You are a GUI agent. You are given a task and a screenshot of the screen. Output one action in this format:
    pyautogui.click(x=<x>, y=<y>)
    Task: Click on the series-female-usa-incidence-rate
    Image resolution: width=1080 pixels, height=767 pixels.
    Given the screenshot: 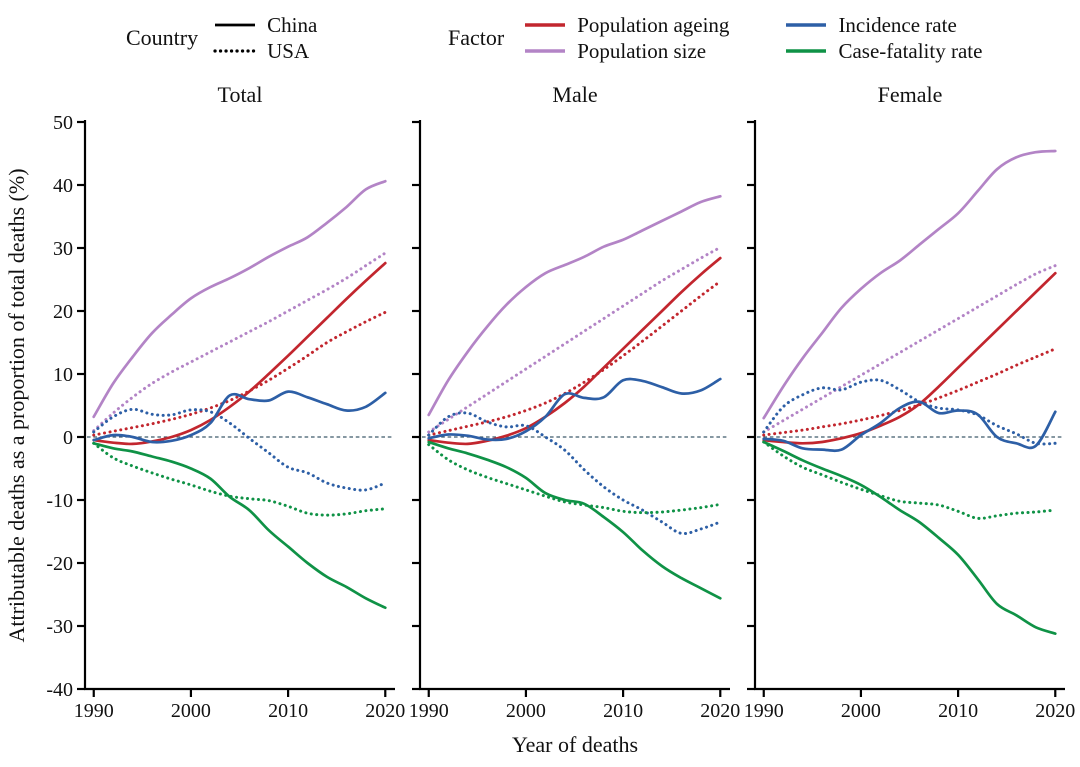 What is the action you would take?
    pyautogui.click(x=909, y=412)
    